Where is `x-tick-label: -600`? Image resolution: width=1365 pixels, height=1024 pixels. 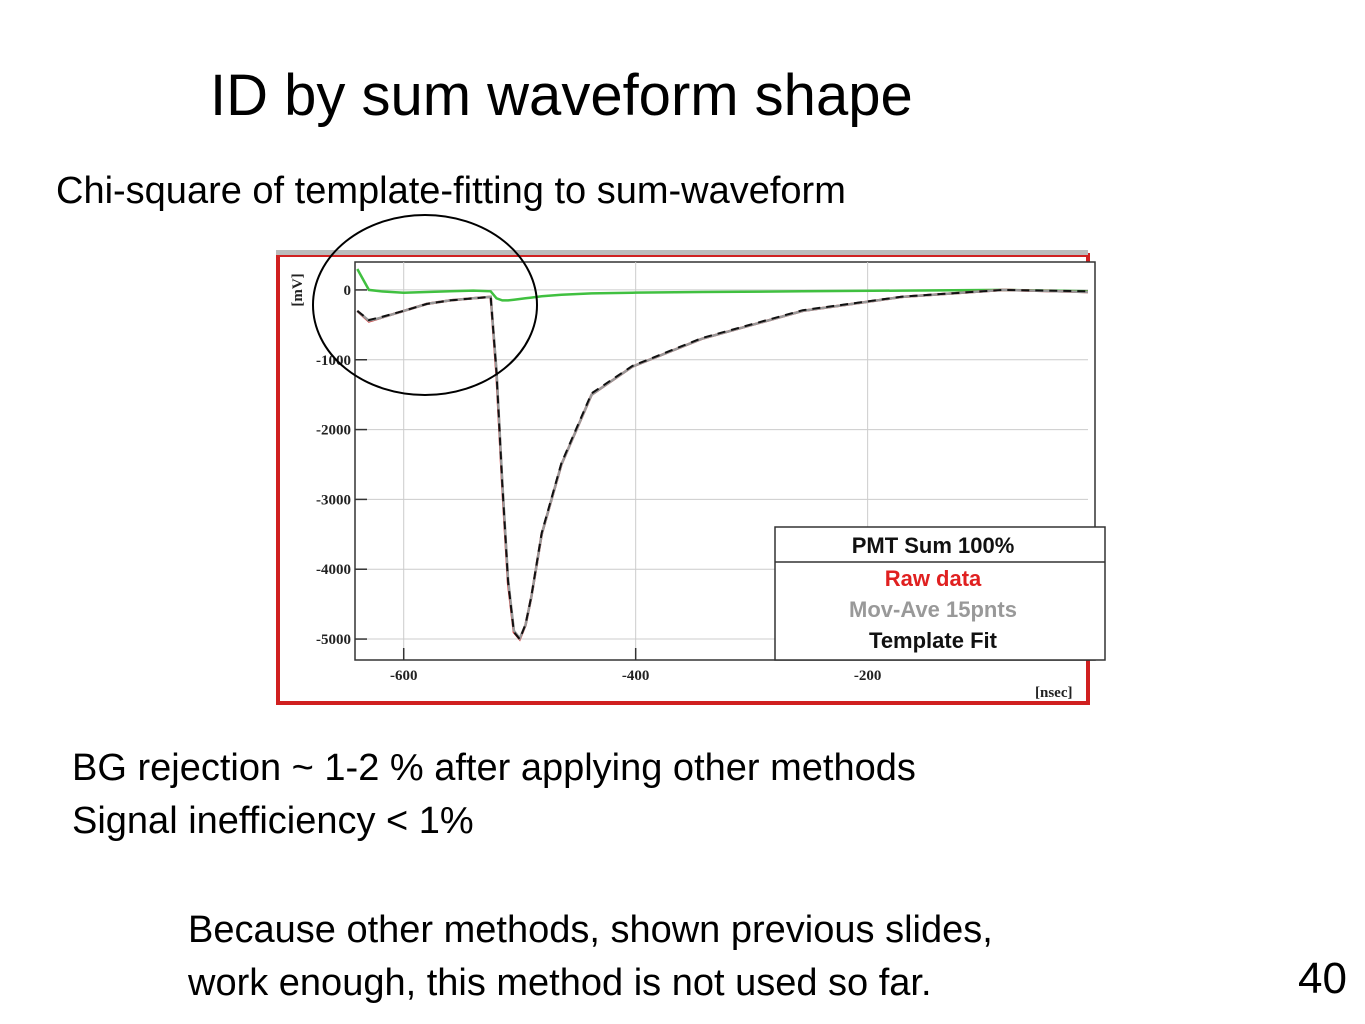
x-tick-label: -600 is located at coordinates (404, 676).